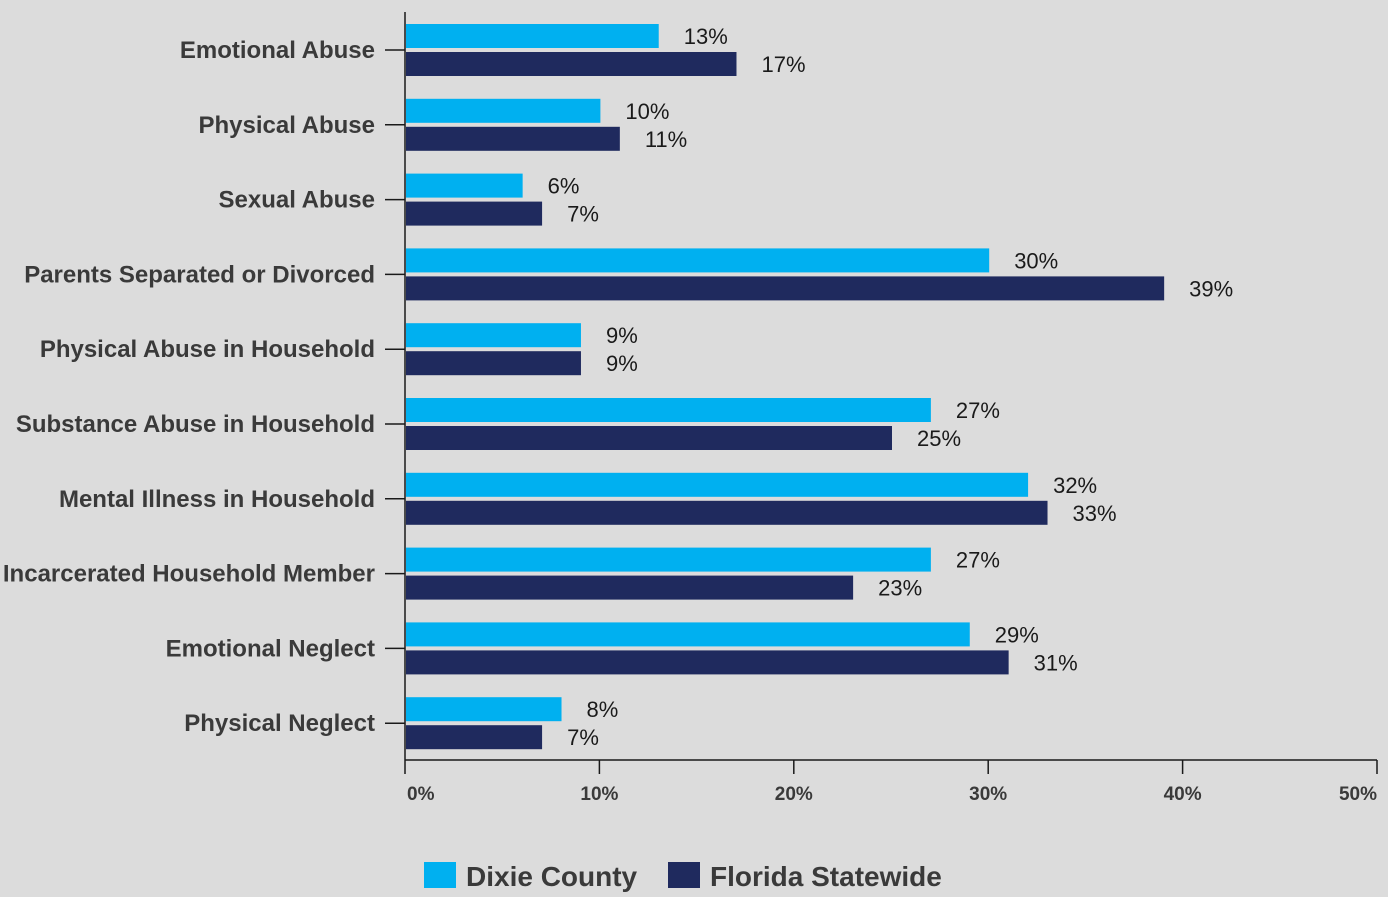 This screenshot has height=897, width=1388. What do you see at coordinates (706, 36) in the screenshot?
I see `data-label: 13%` at bounding box center [706, 36].